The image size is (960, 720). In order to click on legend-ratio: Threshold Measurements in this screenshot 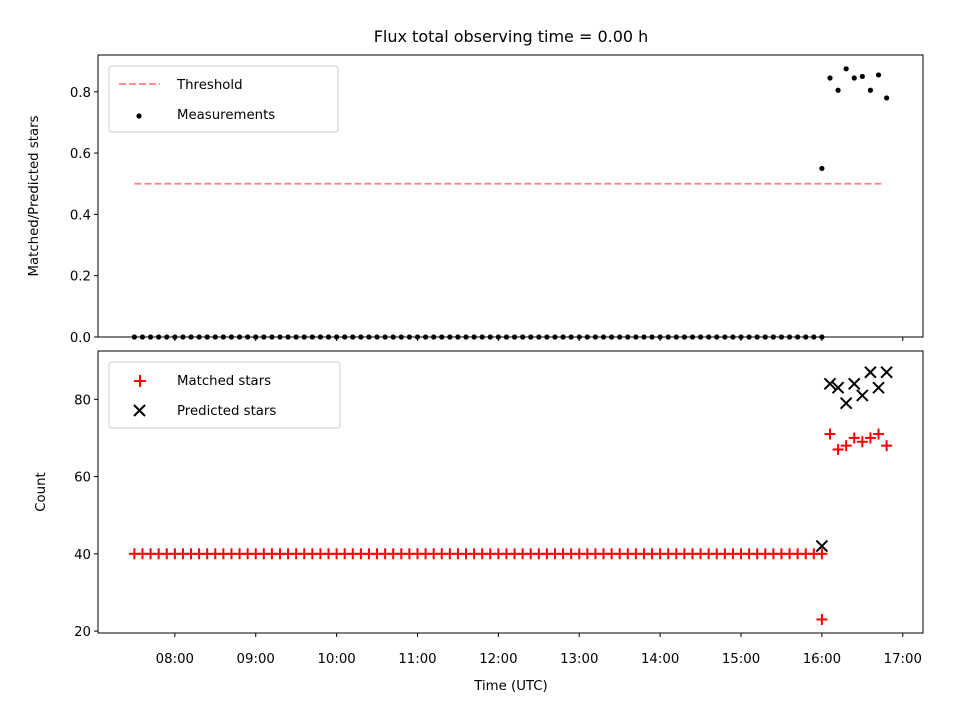, I will do `click(223, 99)`.